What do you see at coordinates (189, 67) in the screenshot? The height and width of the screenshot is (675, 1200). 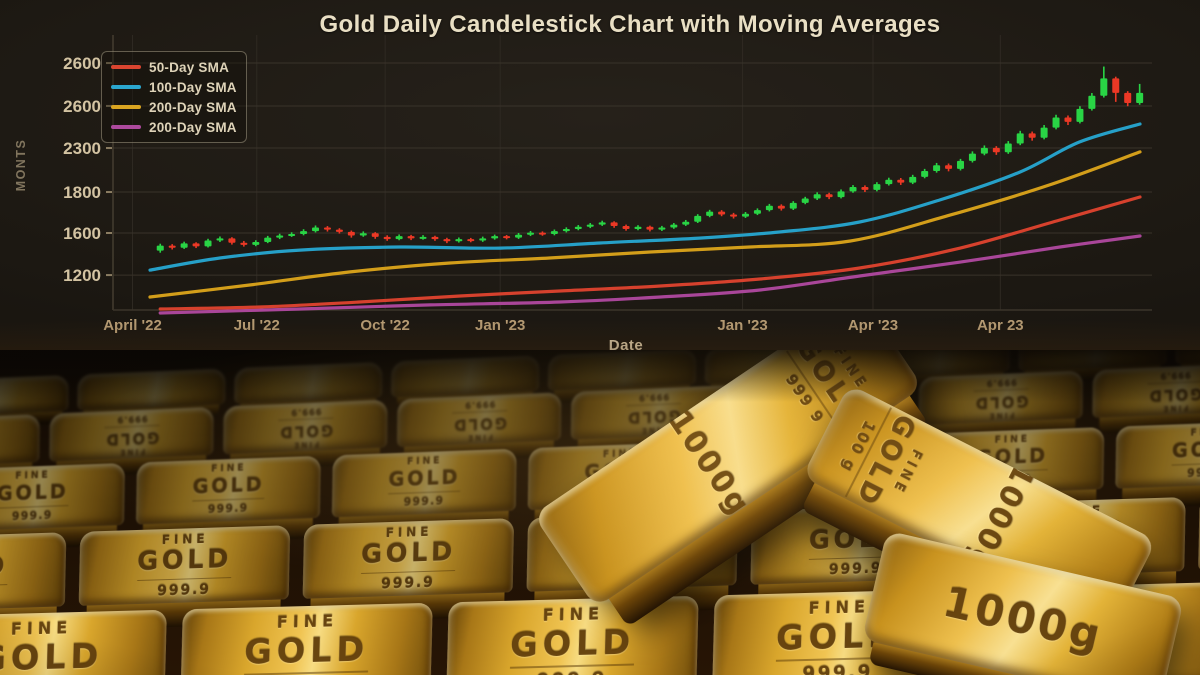 I see `legend-label: 50-Day SMA` at bounding box center [189, 67].